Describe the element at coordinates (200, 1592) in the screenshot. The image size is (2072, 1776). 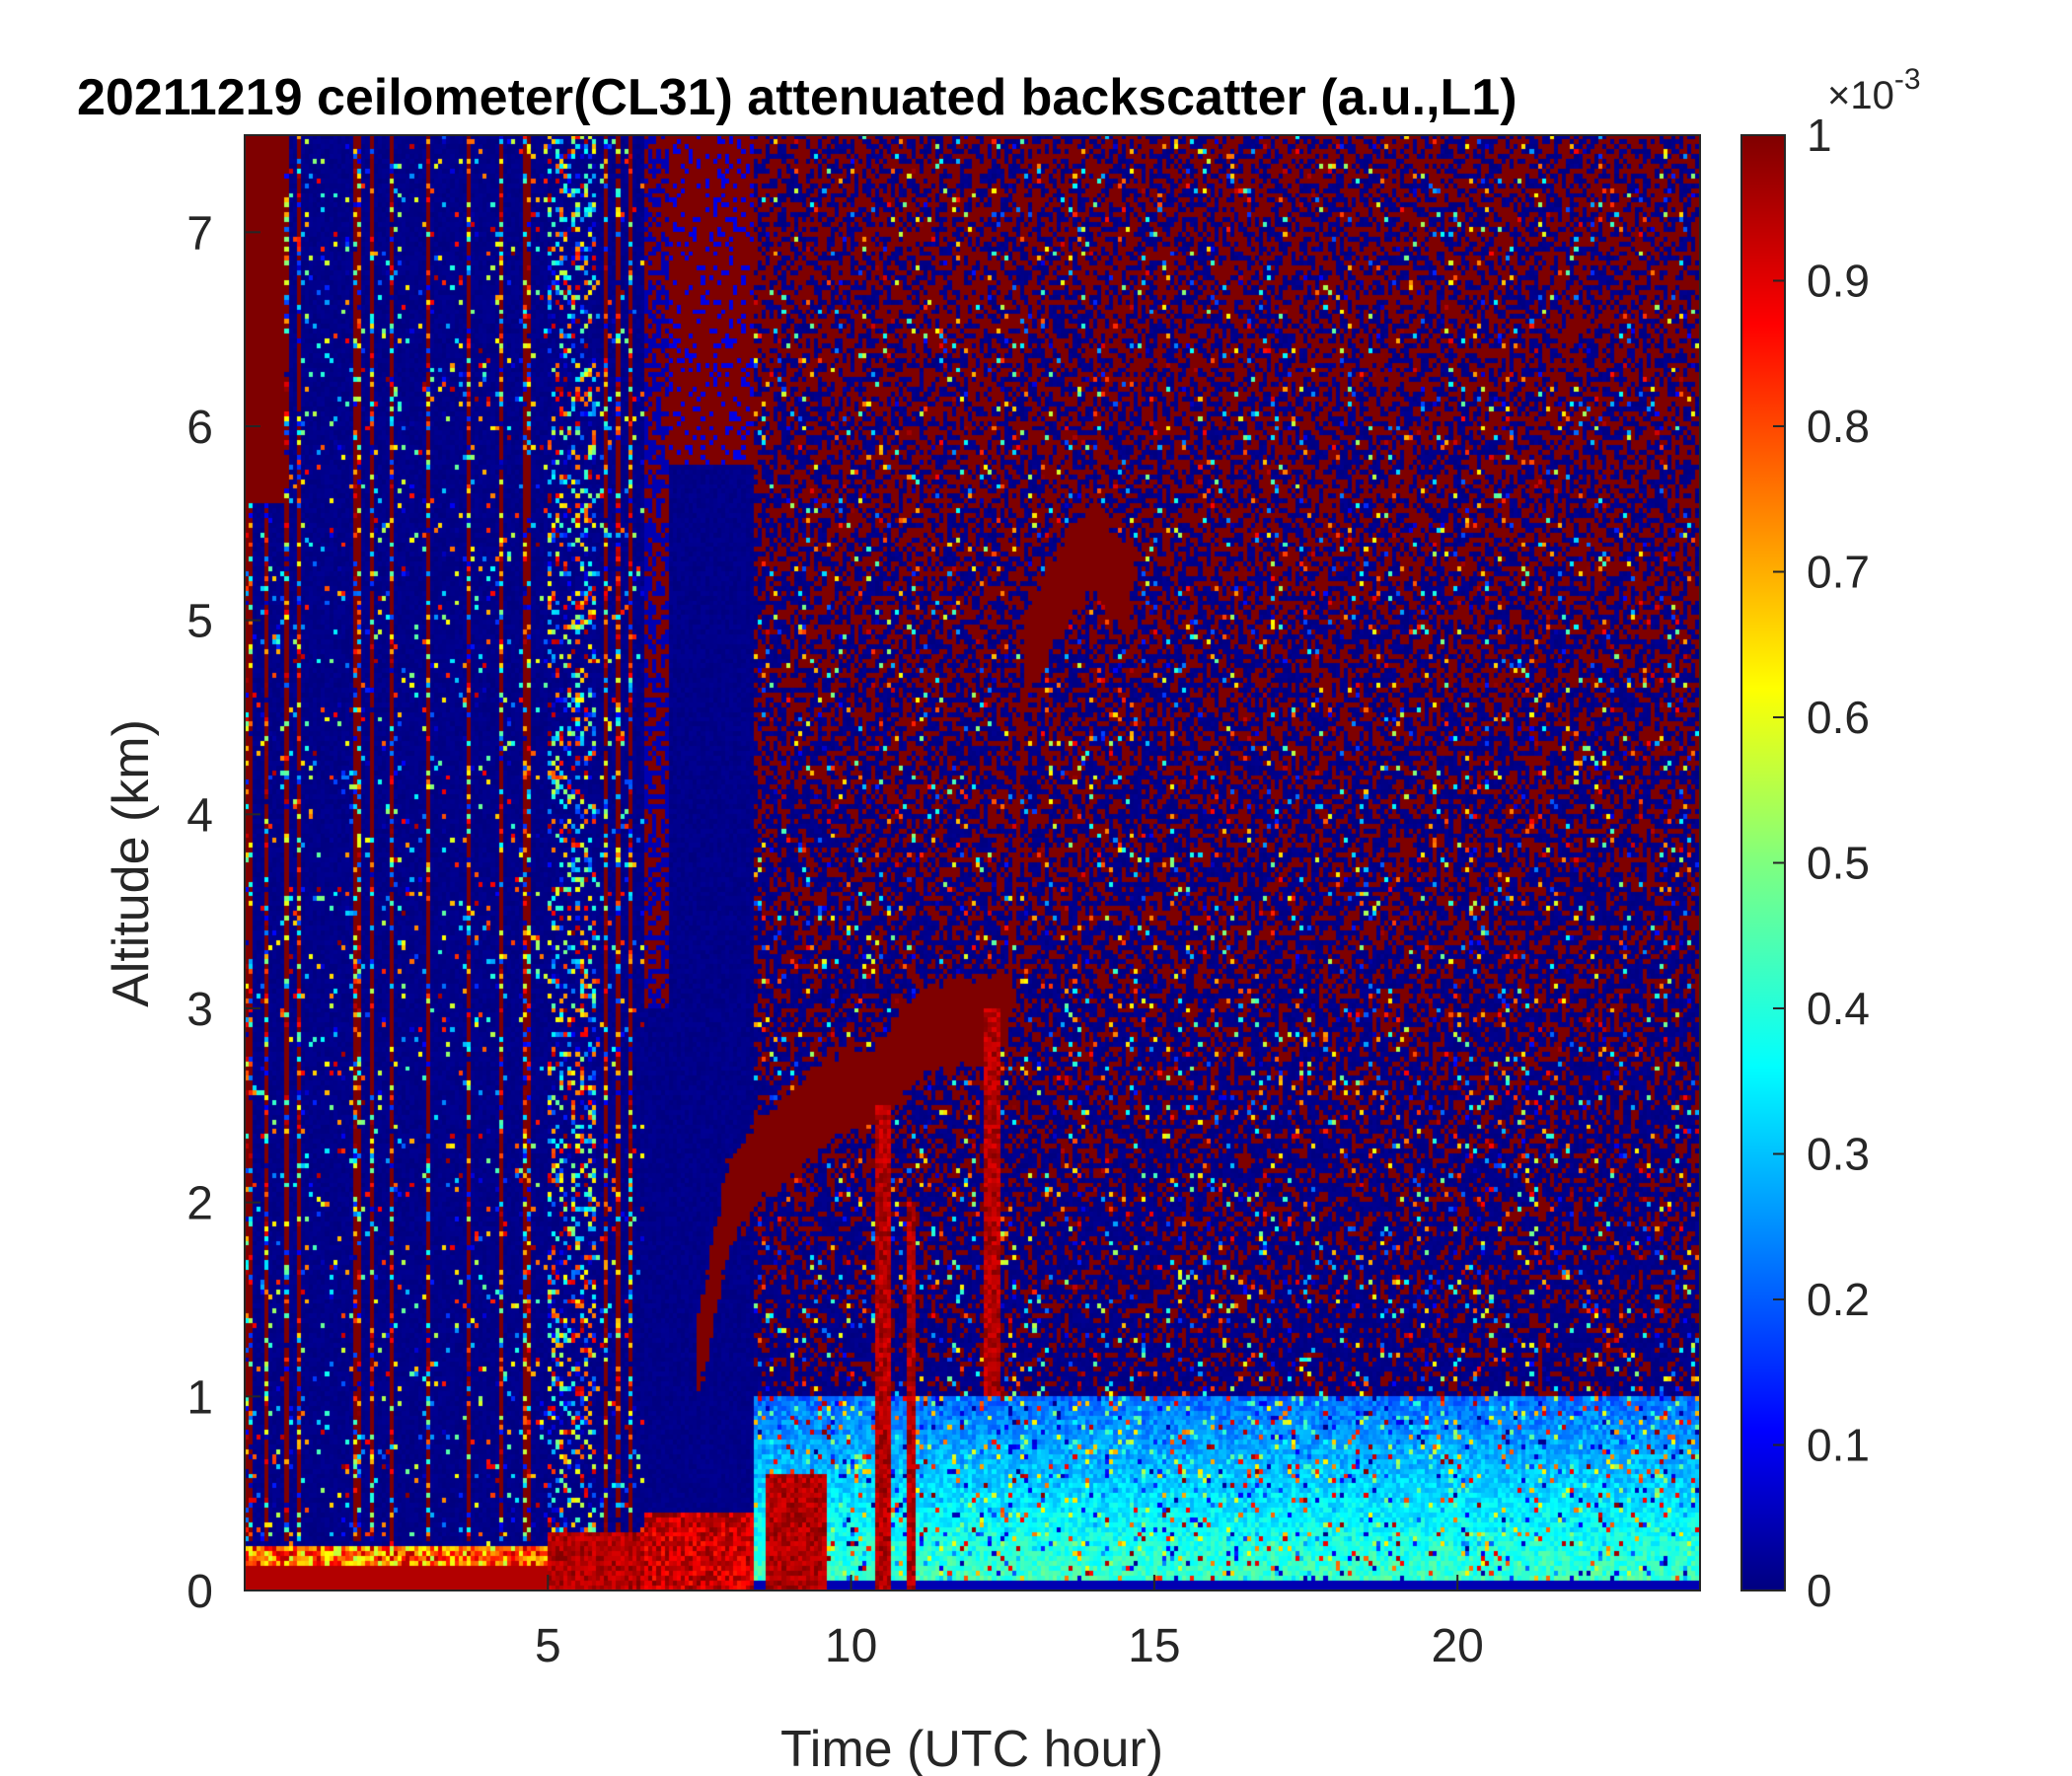
I see `y-tick-label: 0` at that location.